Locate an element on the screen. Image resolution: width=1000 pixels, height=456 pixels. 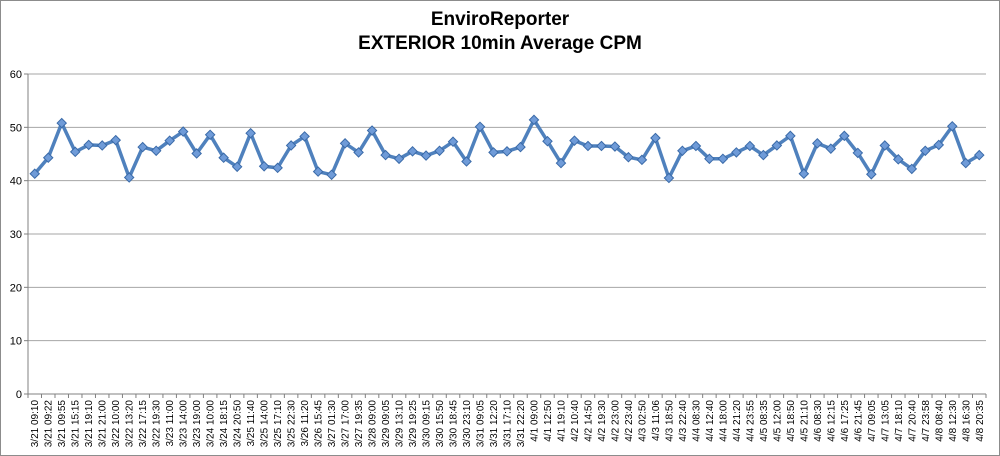
x-tick-label: 3/21 09:10 is located at coordinates (35, 424).